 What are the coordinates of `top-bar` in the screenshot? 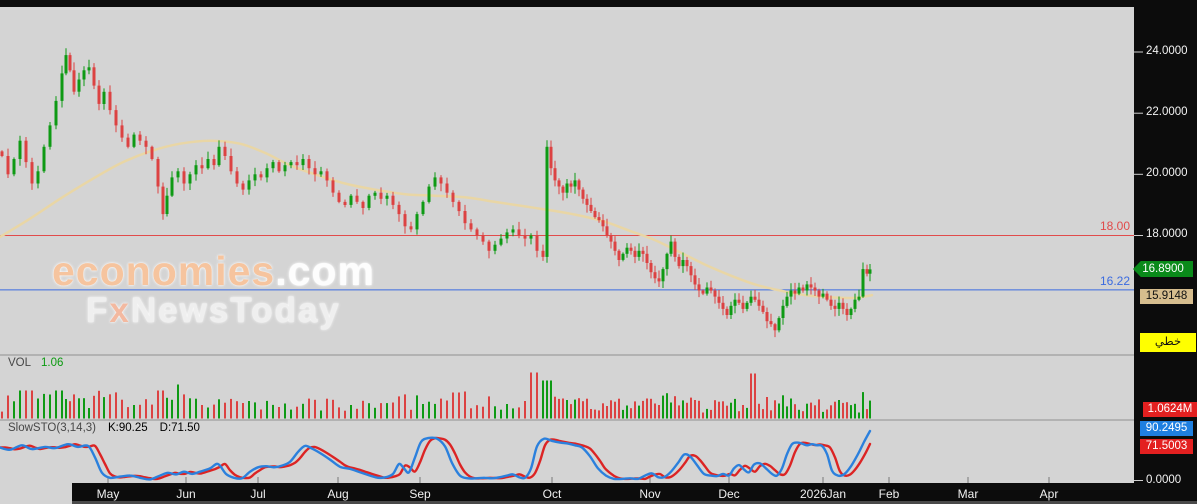 It's located at (598, 3).